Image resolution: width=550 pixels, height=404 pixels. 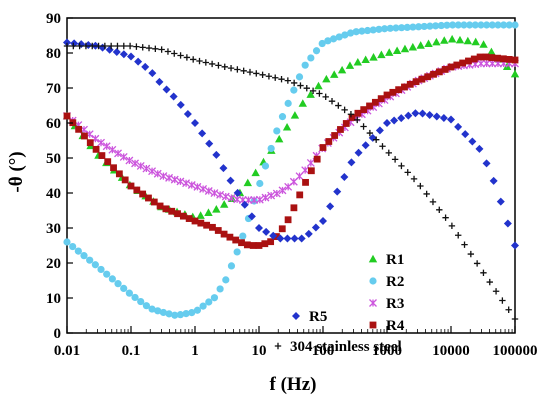 I want to click on y-axis-title: -θ (°), so click(x=16, y=171).